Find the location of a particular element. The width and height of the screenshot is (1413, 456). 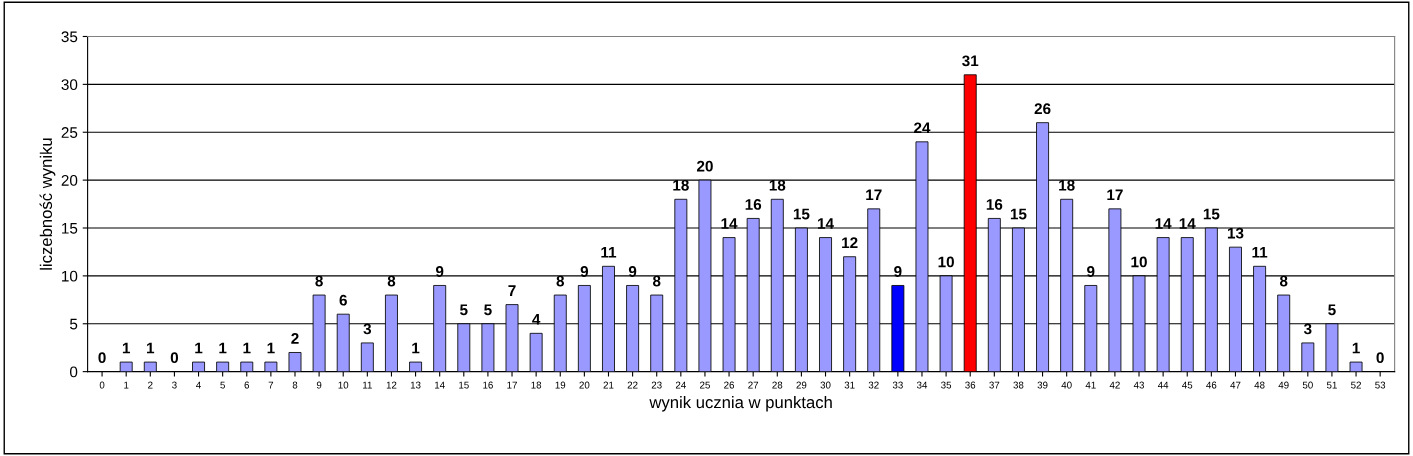

x-tick-label: 3 is located at coordinates (174, 385).